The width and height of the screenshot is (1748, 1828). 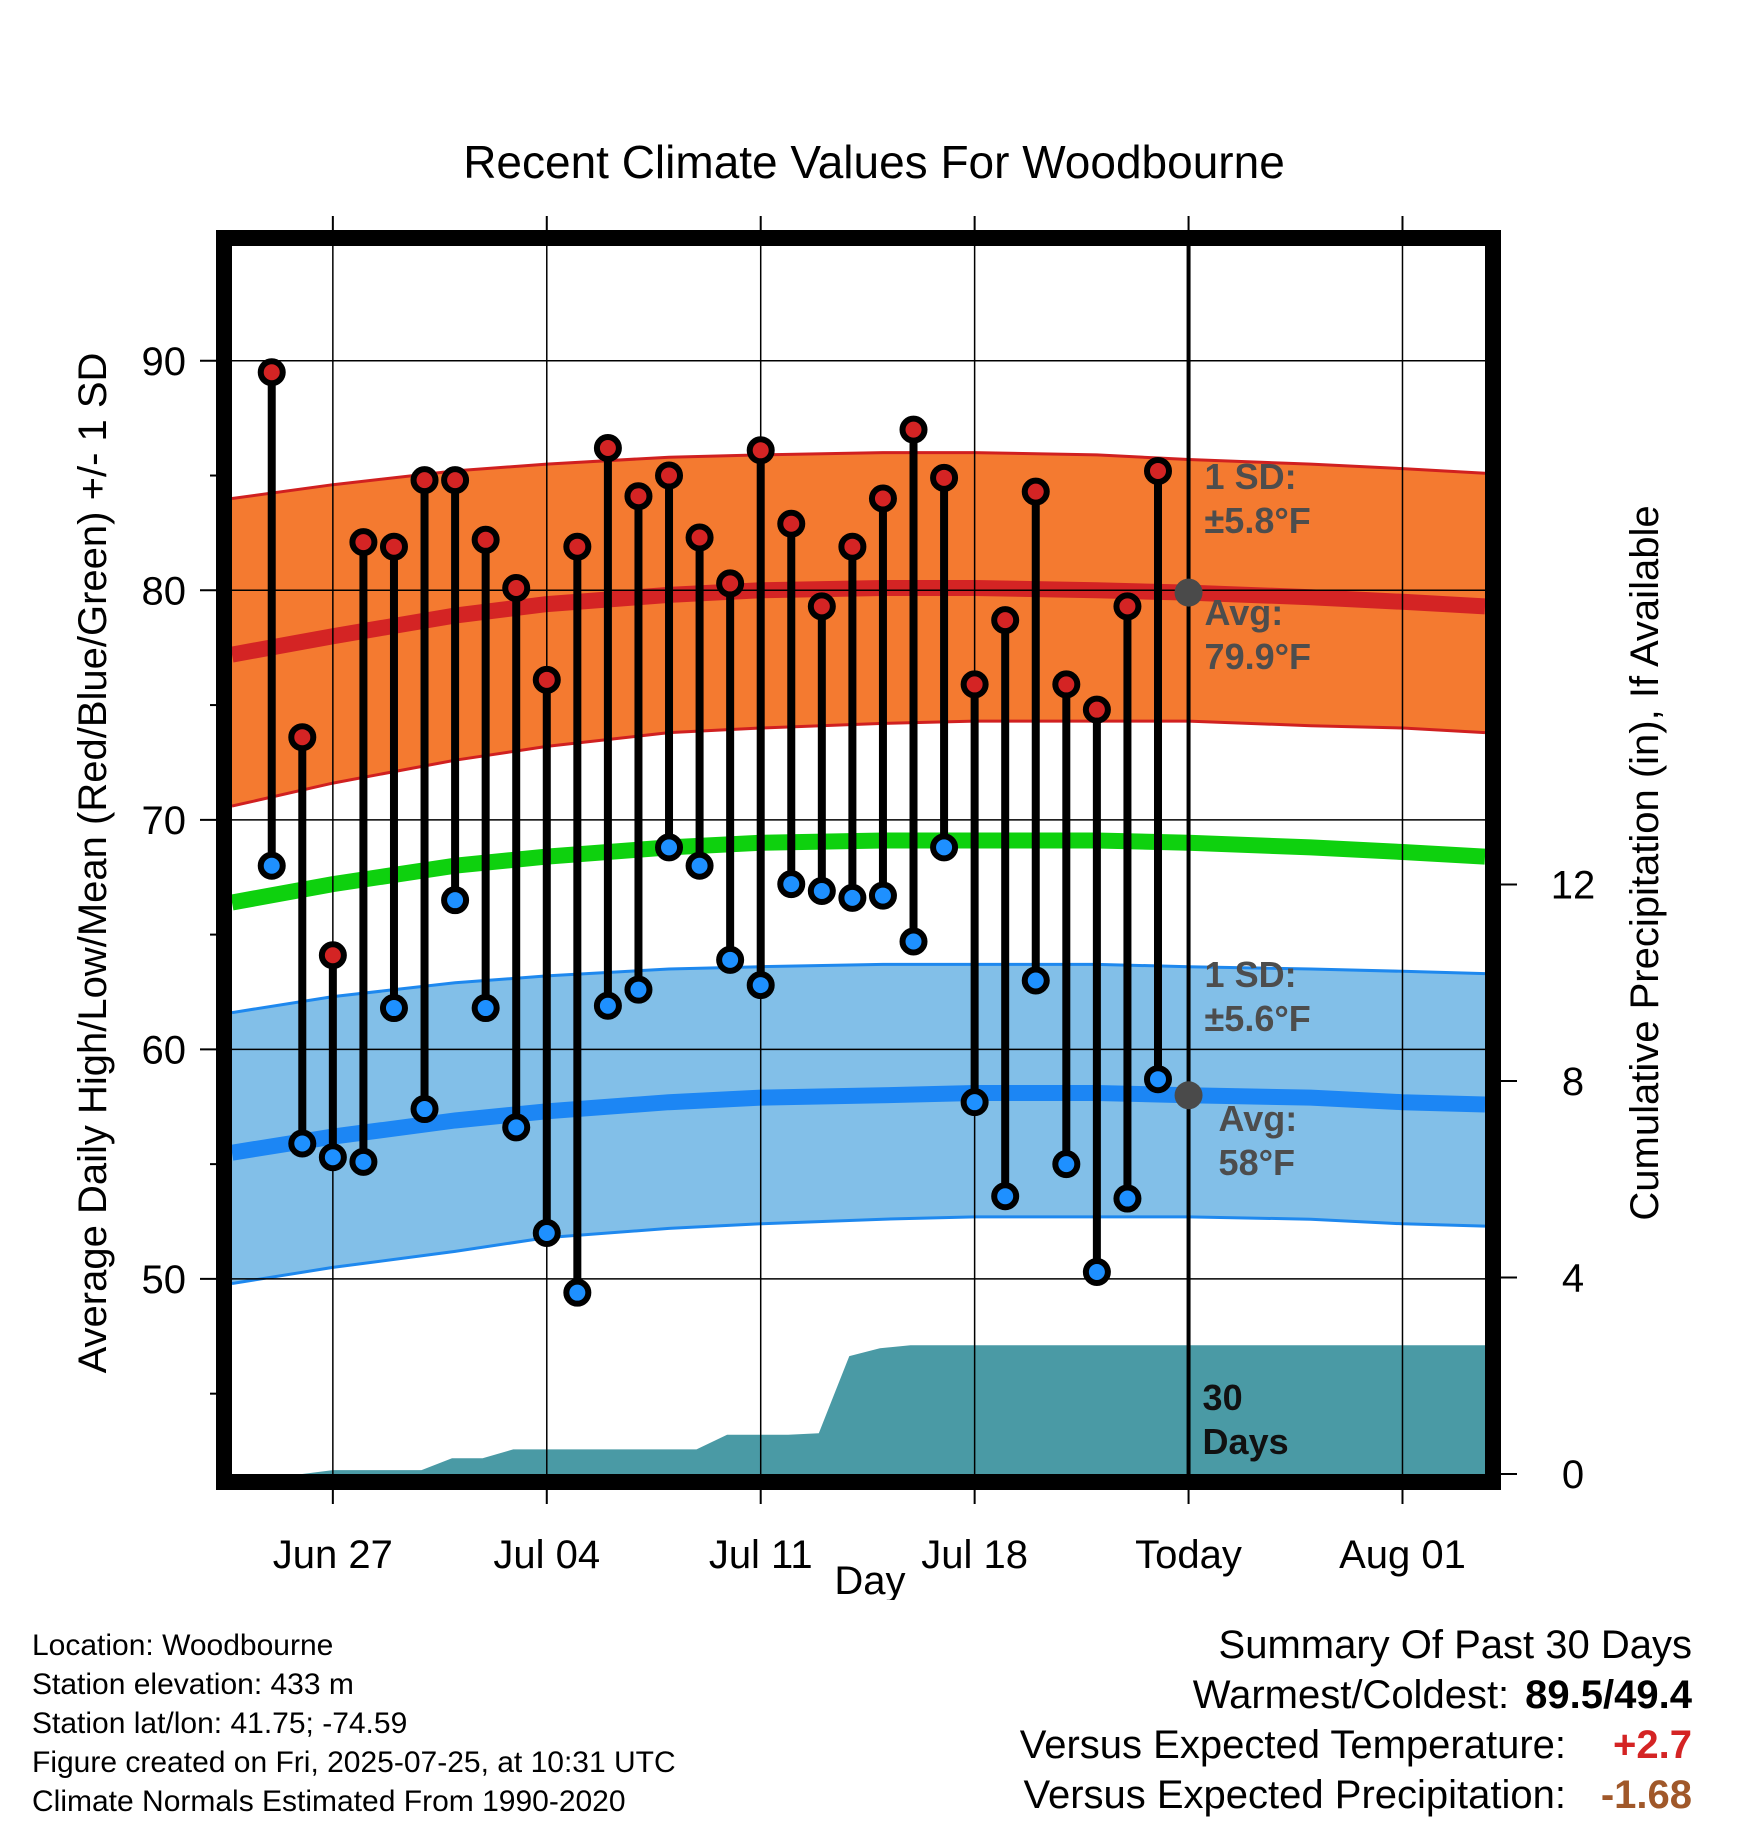 I want to click on warm-cold-value: 89.5/49.4, so click(x=1608, y=1695).